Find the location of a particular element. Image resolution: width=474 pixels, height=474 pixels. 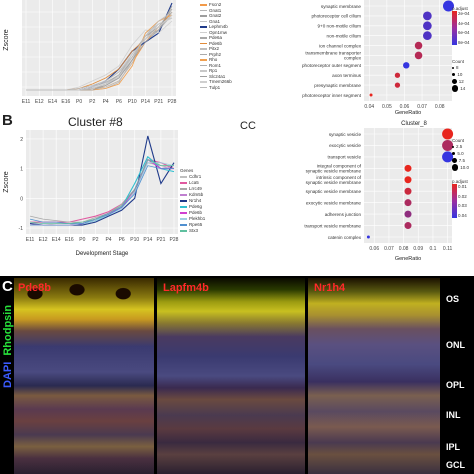

go-term-label: complex is located at coordinates (353, 57).